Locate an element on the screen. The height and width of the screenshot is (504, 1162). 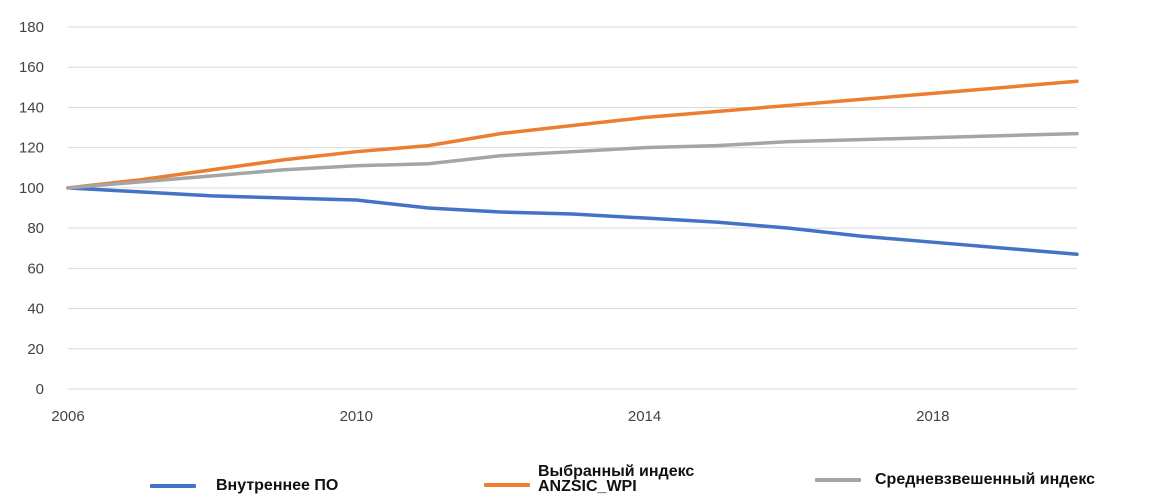
legend-swatch-blue is located at coordinates (173, 485).